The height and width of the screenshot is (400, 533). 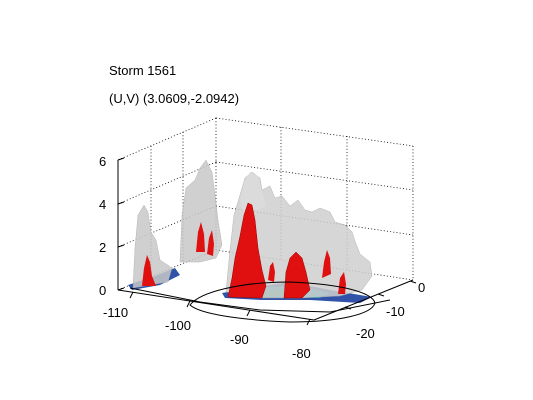 What do you see at coordinates (102, 204) in the screenshot?
I see `z-tick-label-4: 4` at bounding box center [102, 204].